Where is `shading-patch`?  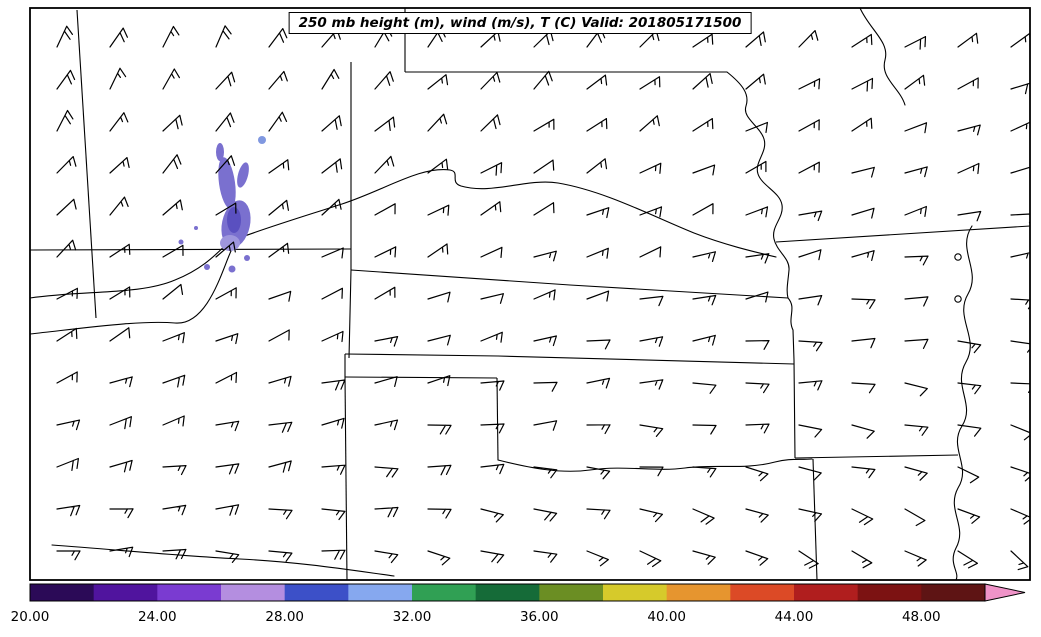 shading-patch is located at coordinates (243, 175).